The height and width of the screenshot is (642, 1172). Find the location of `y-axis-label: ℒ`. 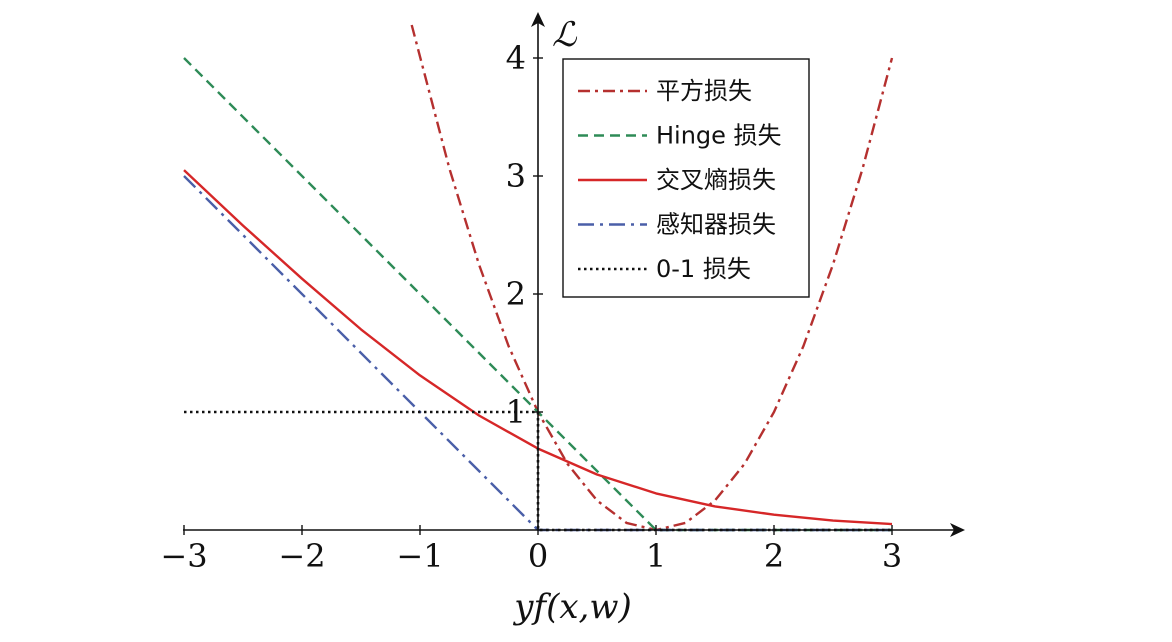

y-axis-label: ℒ is located at coordinates (565, 35).